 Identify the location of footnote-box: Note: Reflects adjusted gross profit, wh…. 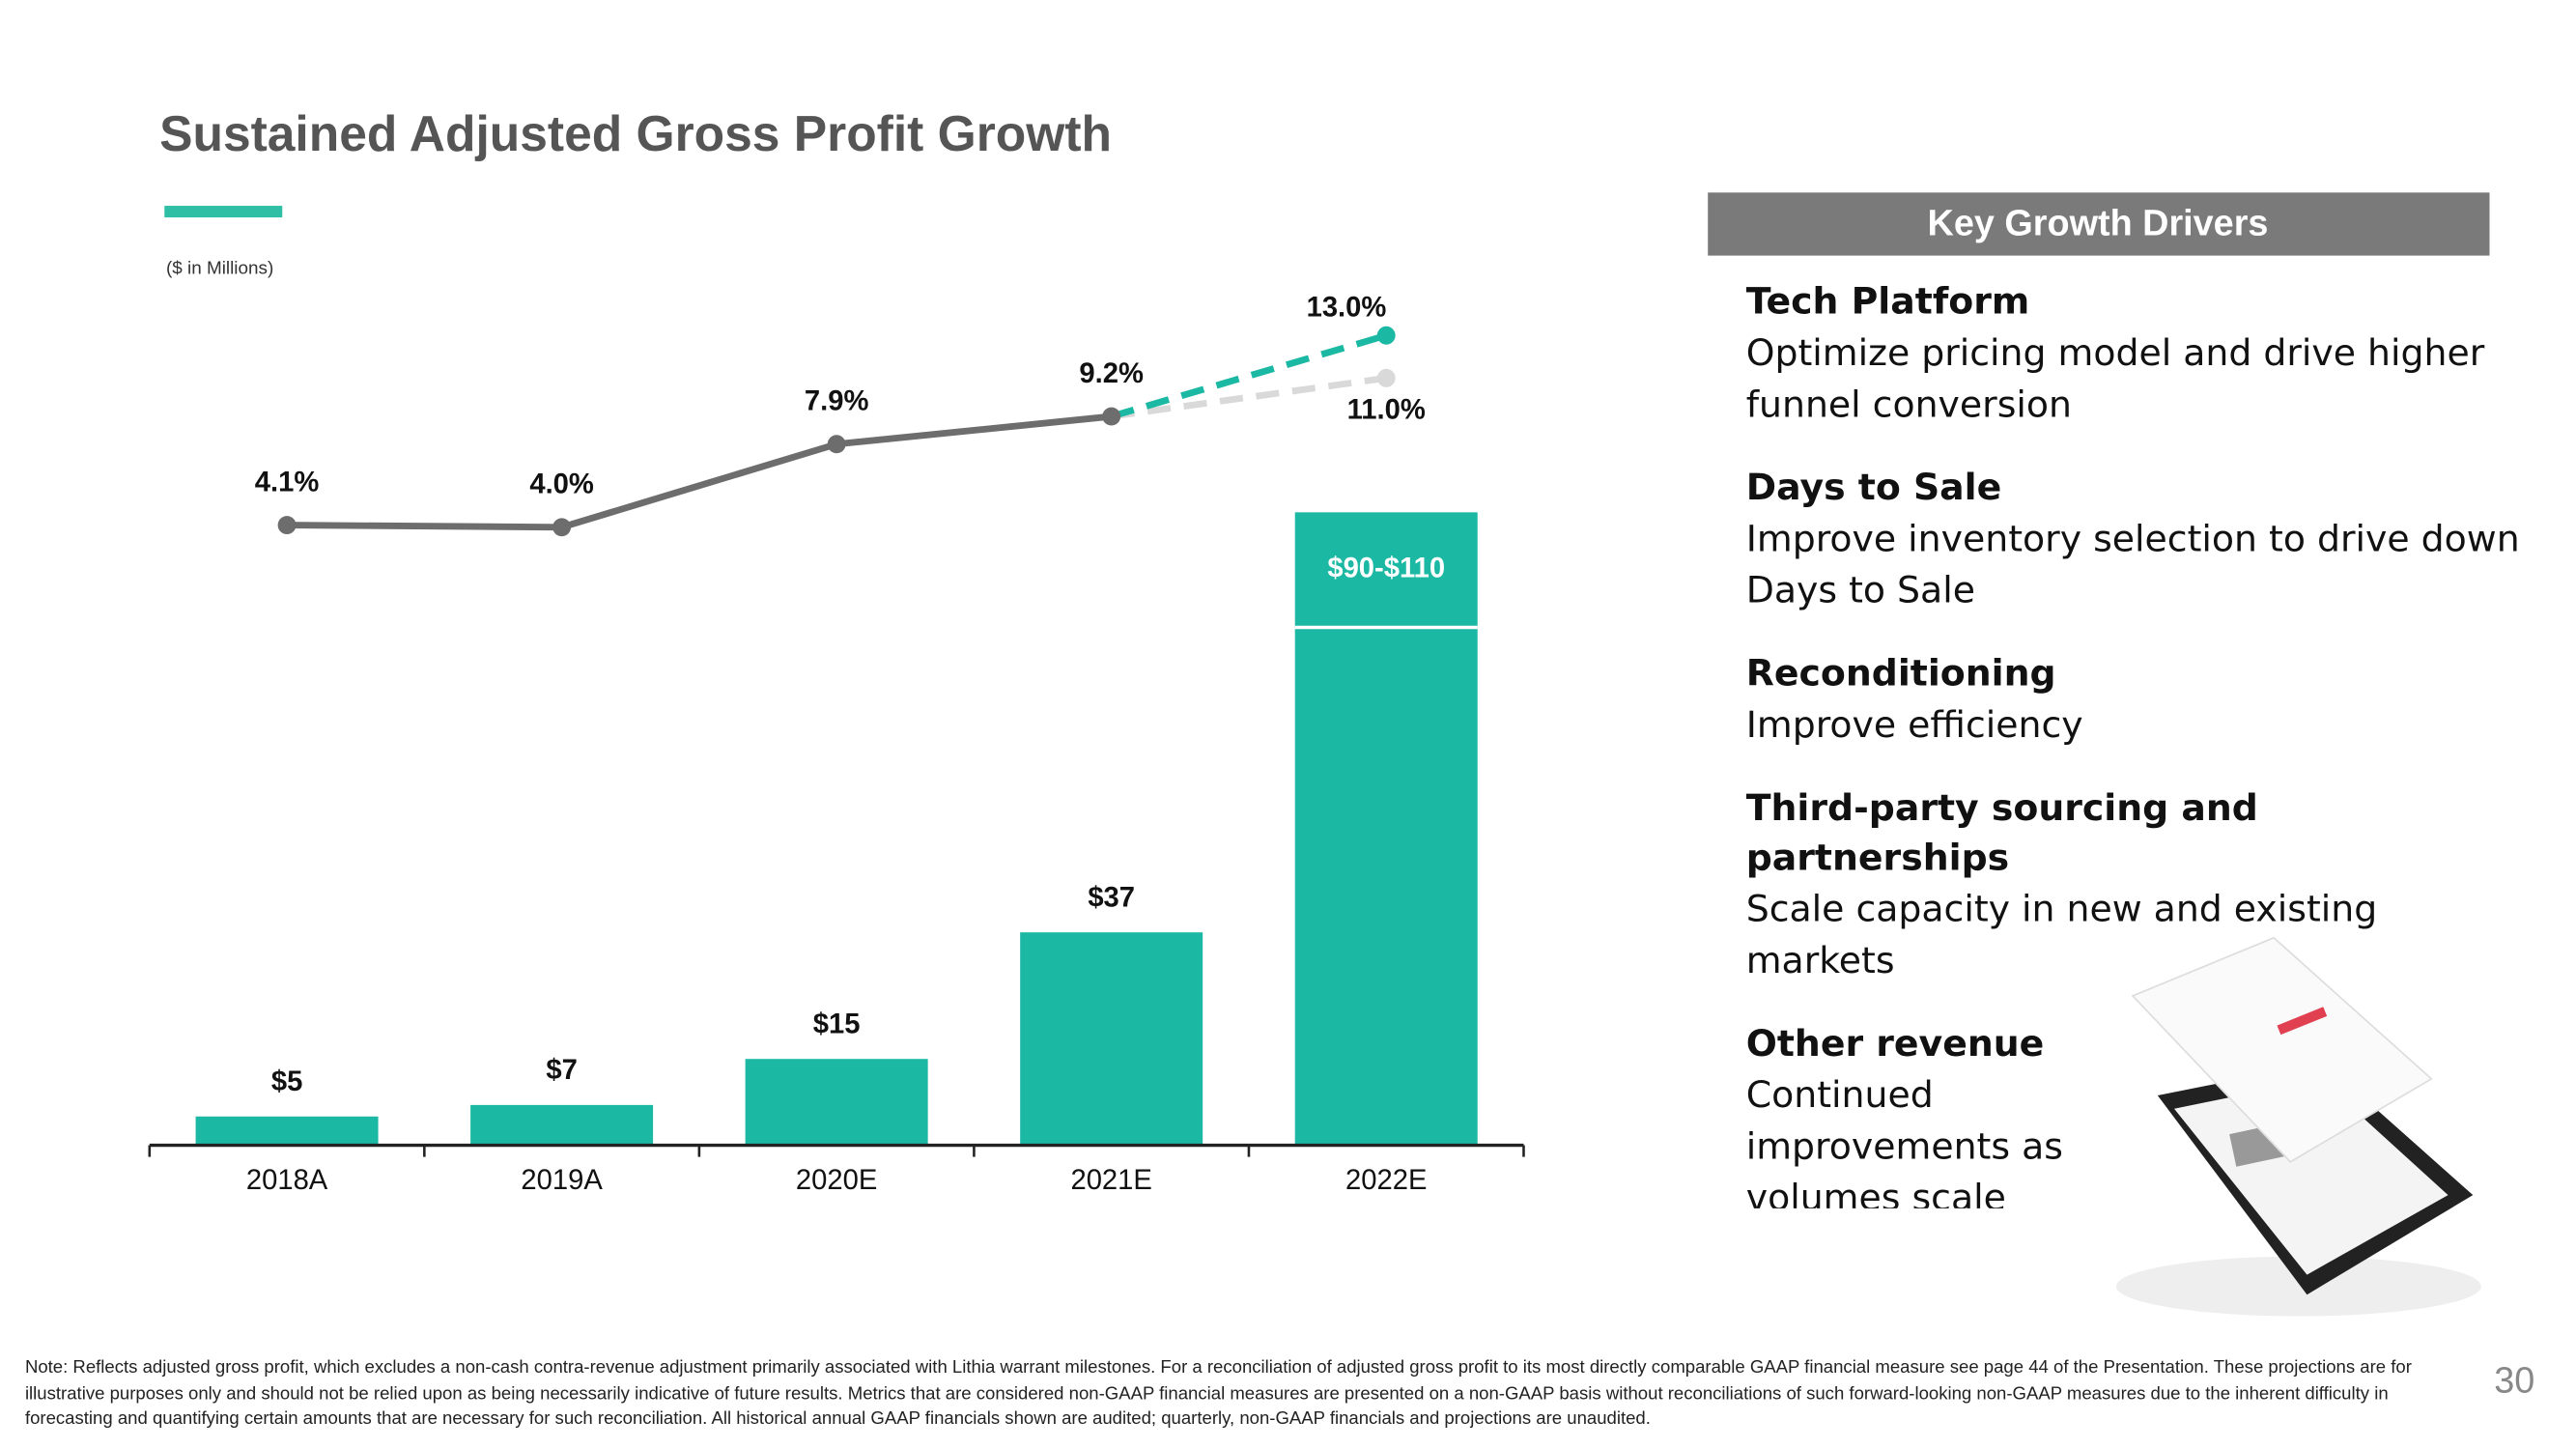
(1218, 1393).